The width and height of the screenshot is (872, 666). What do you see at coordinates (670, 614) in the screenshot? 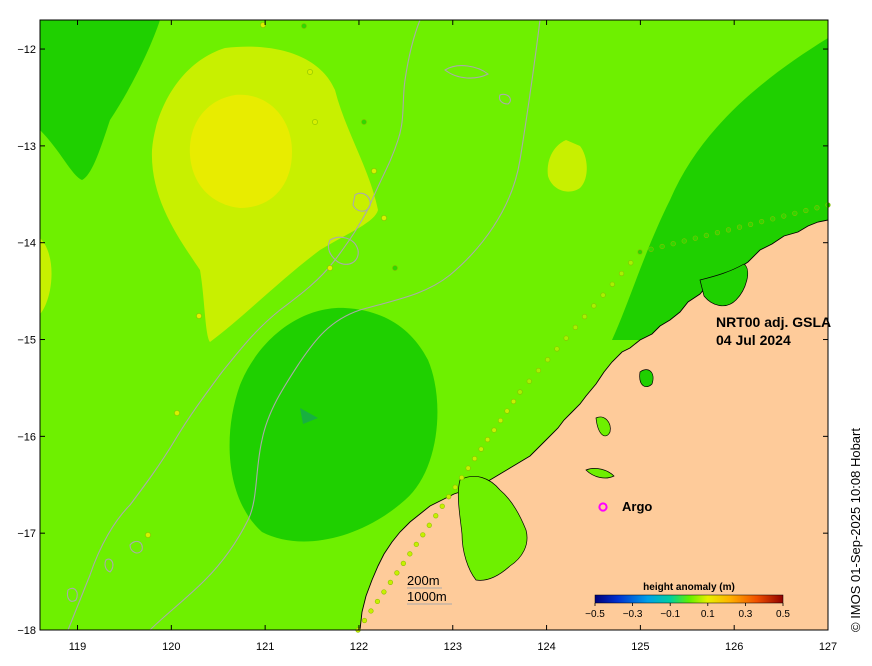
I see `colorbar-tick-label: −0.1` at bounding box center [670, 614].